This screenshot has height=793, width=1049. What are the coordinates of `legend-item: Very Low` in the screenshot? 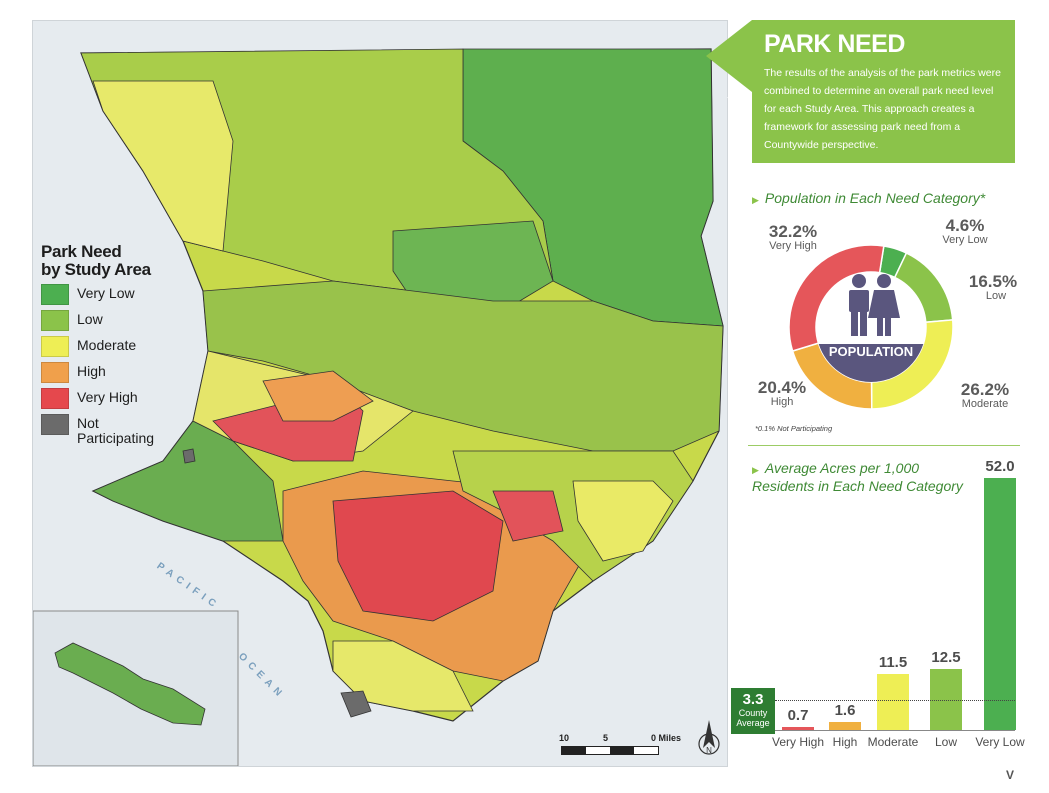 It's located at (121, 294).